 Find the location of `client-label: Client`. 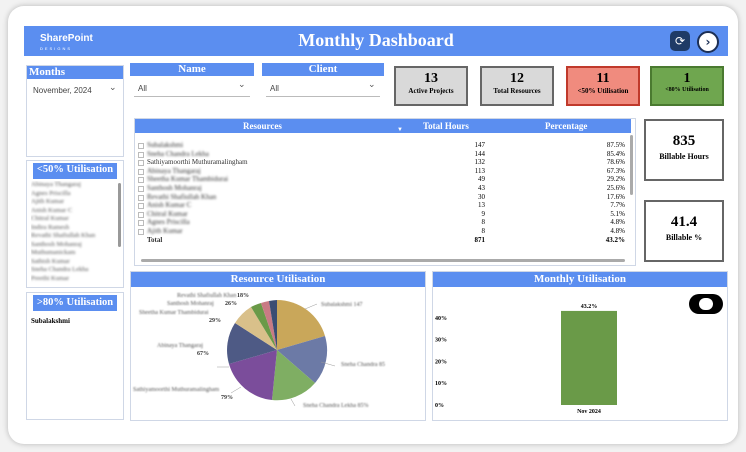

client-label: Client is located at coordinates (323, 69).